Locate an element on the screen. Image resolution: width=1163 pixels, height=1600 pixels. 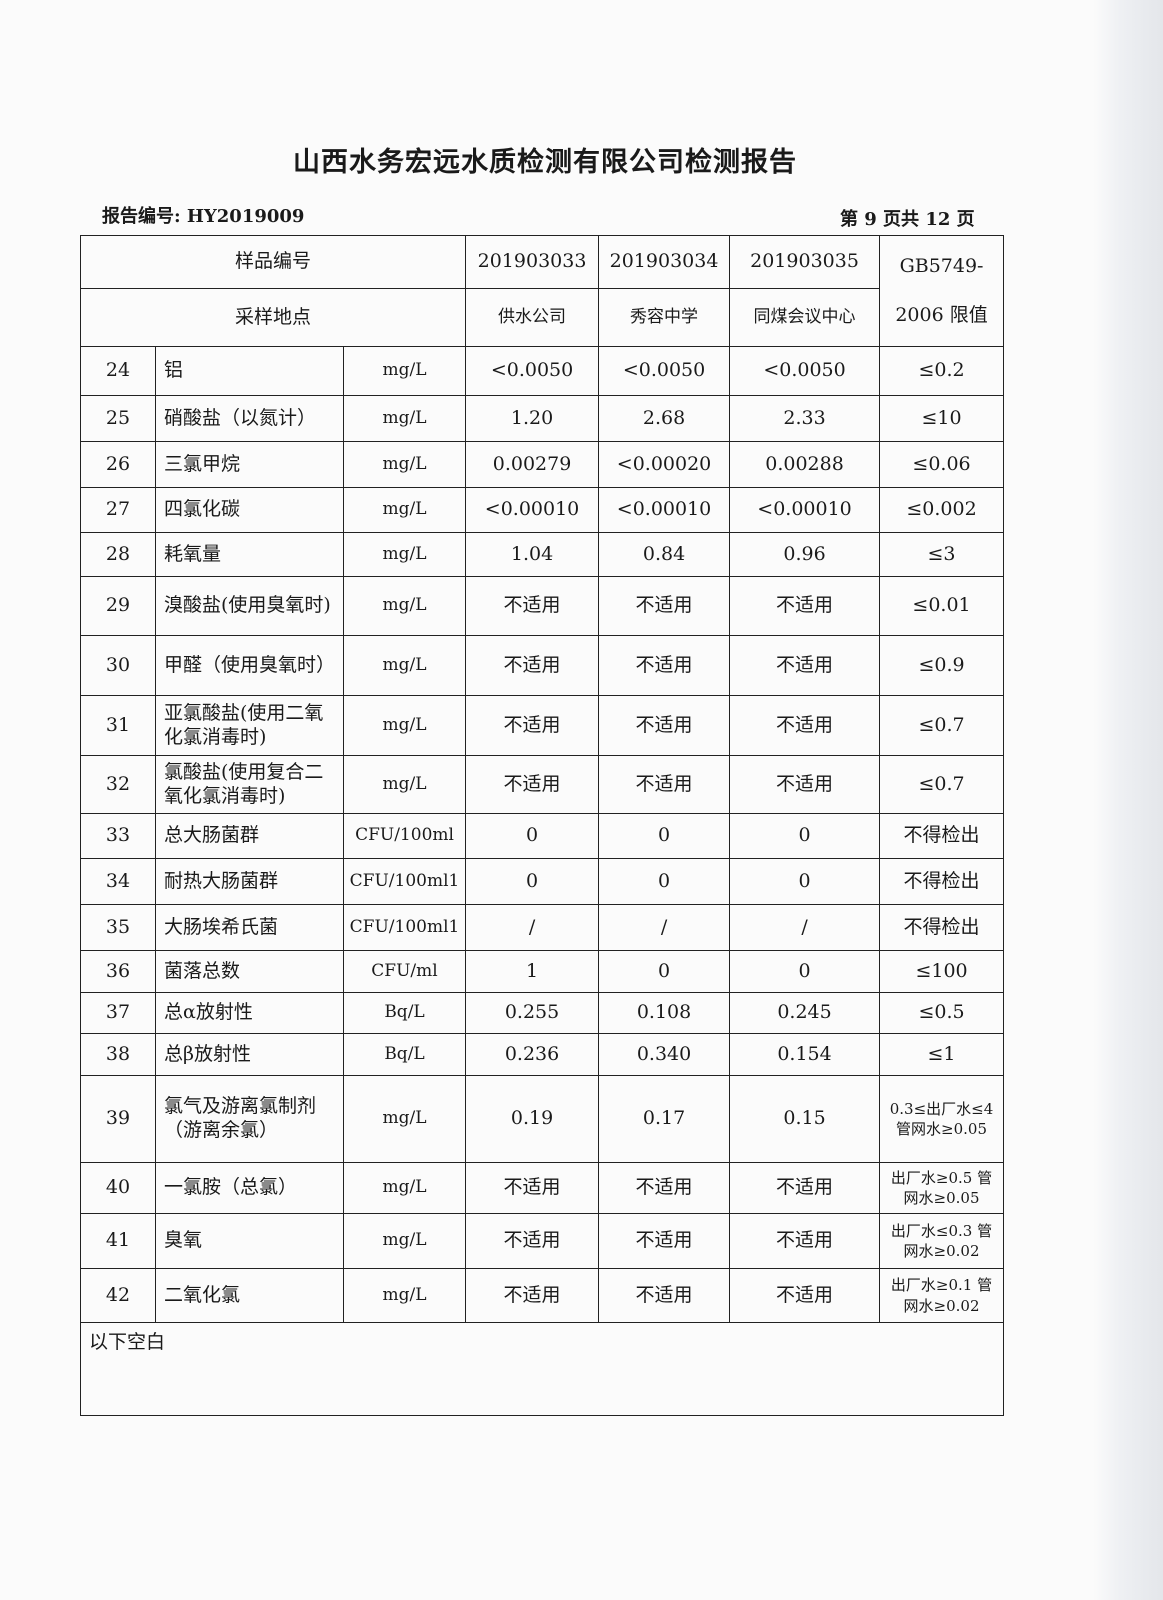
limit-value: 0.3≤出厂水≤4 管网水≥0.05 is located at coordinates (942, 1119).